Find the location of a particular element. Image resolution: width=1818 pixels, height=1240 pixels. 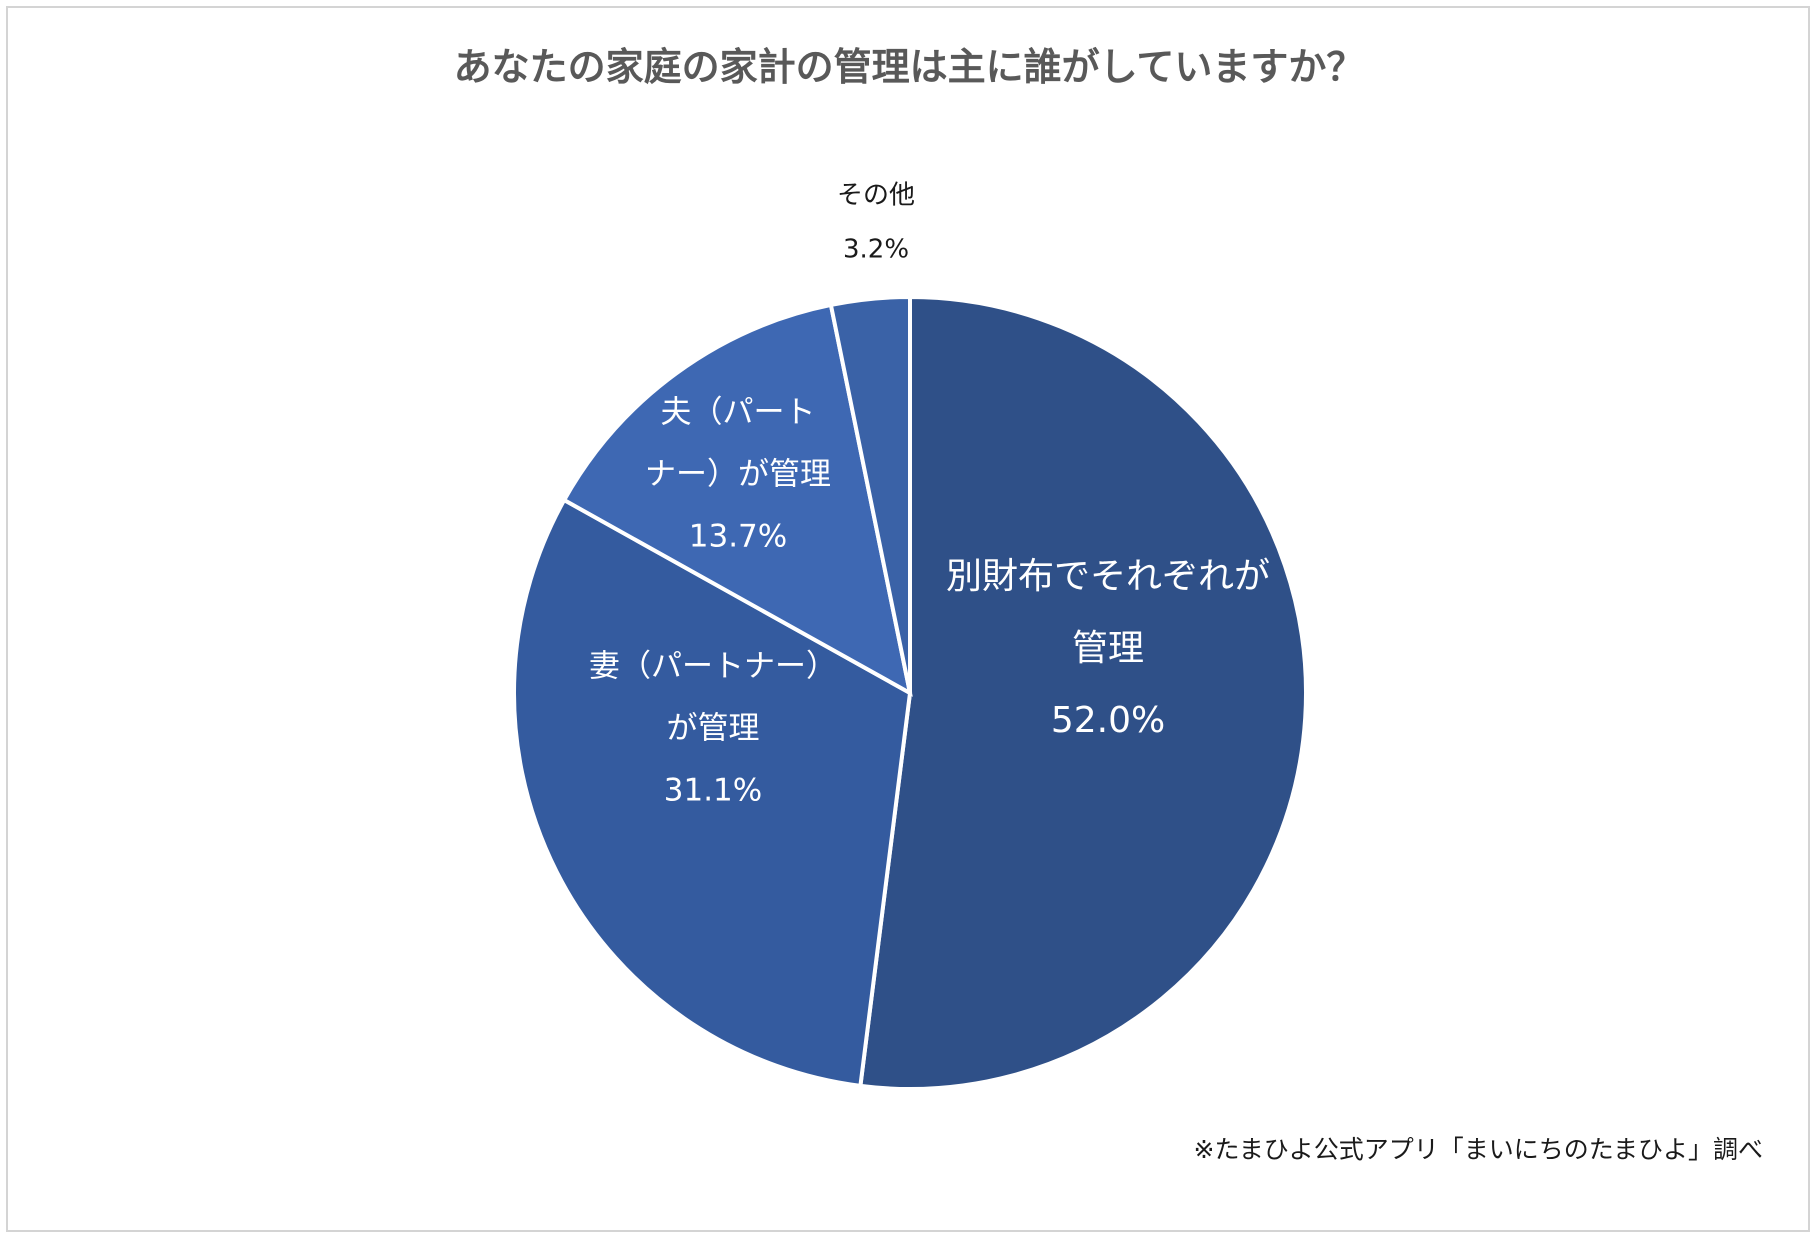

slice-category-label: その他 is located at coordinates (876, 196).